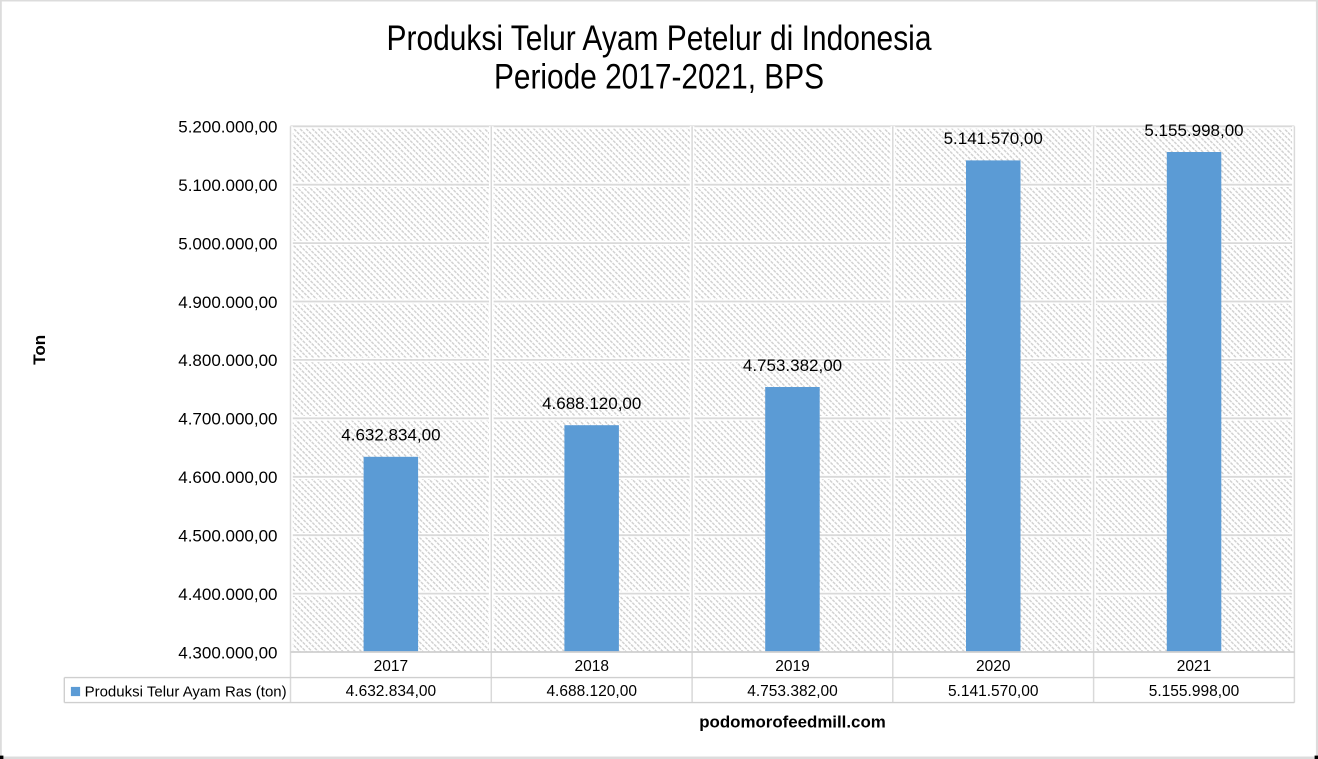  What do you see at coordinates (391, 666) in the screenshot?
I see `svg-text: 2017` at bounding box center [391, 666].